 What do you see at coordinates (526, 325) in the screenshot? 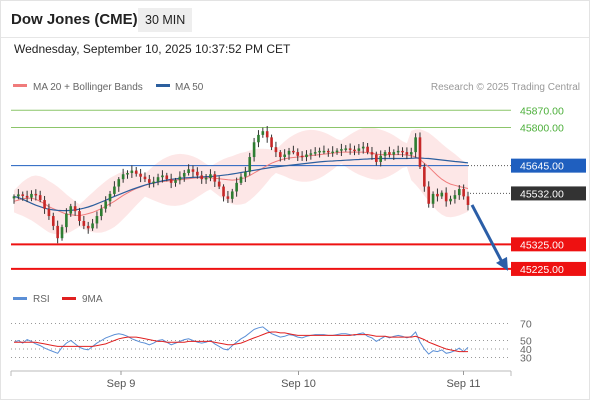
I see `rsi-tick-label: 70` at bounding box center [526, 325].